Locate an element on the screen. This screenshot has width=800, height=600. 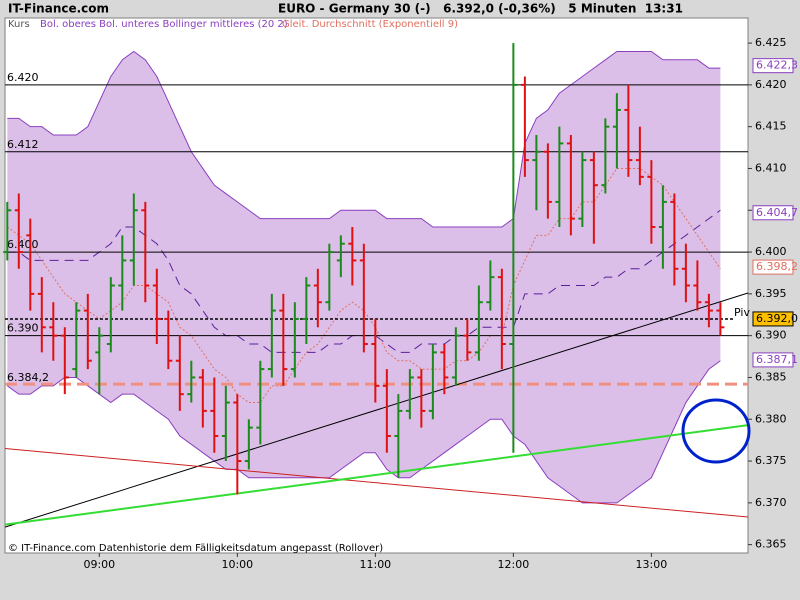
x-tick-label: 12:00 is located at coordinates (514, 564).